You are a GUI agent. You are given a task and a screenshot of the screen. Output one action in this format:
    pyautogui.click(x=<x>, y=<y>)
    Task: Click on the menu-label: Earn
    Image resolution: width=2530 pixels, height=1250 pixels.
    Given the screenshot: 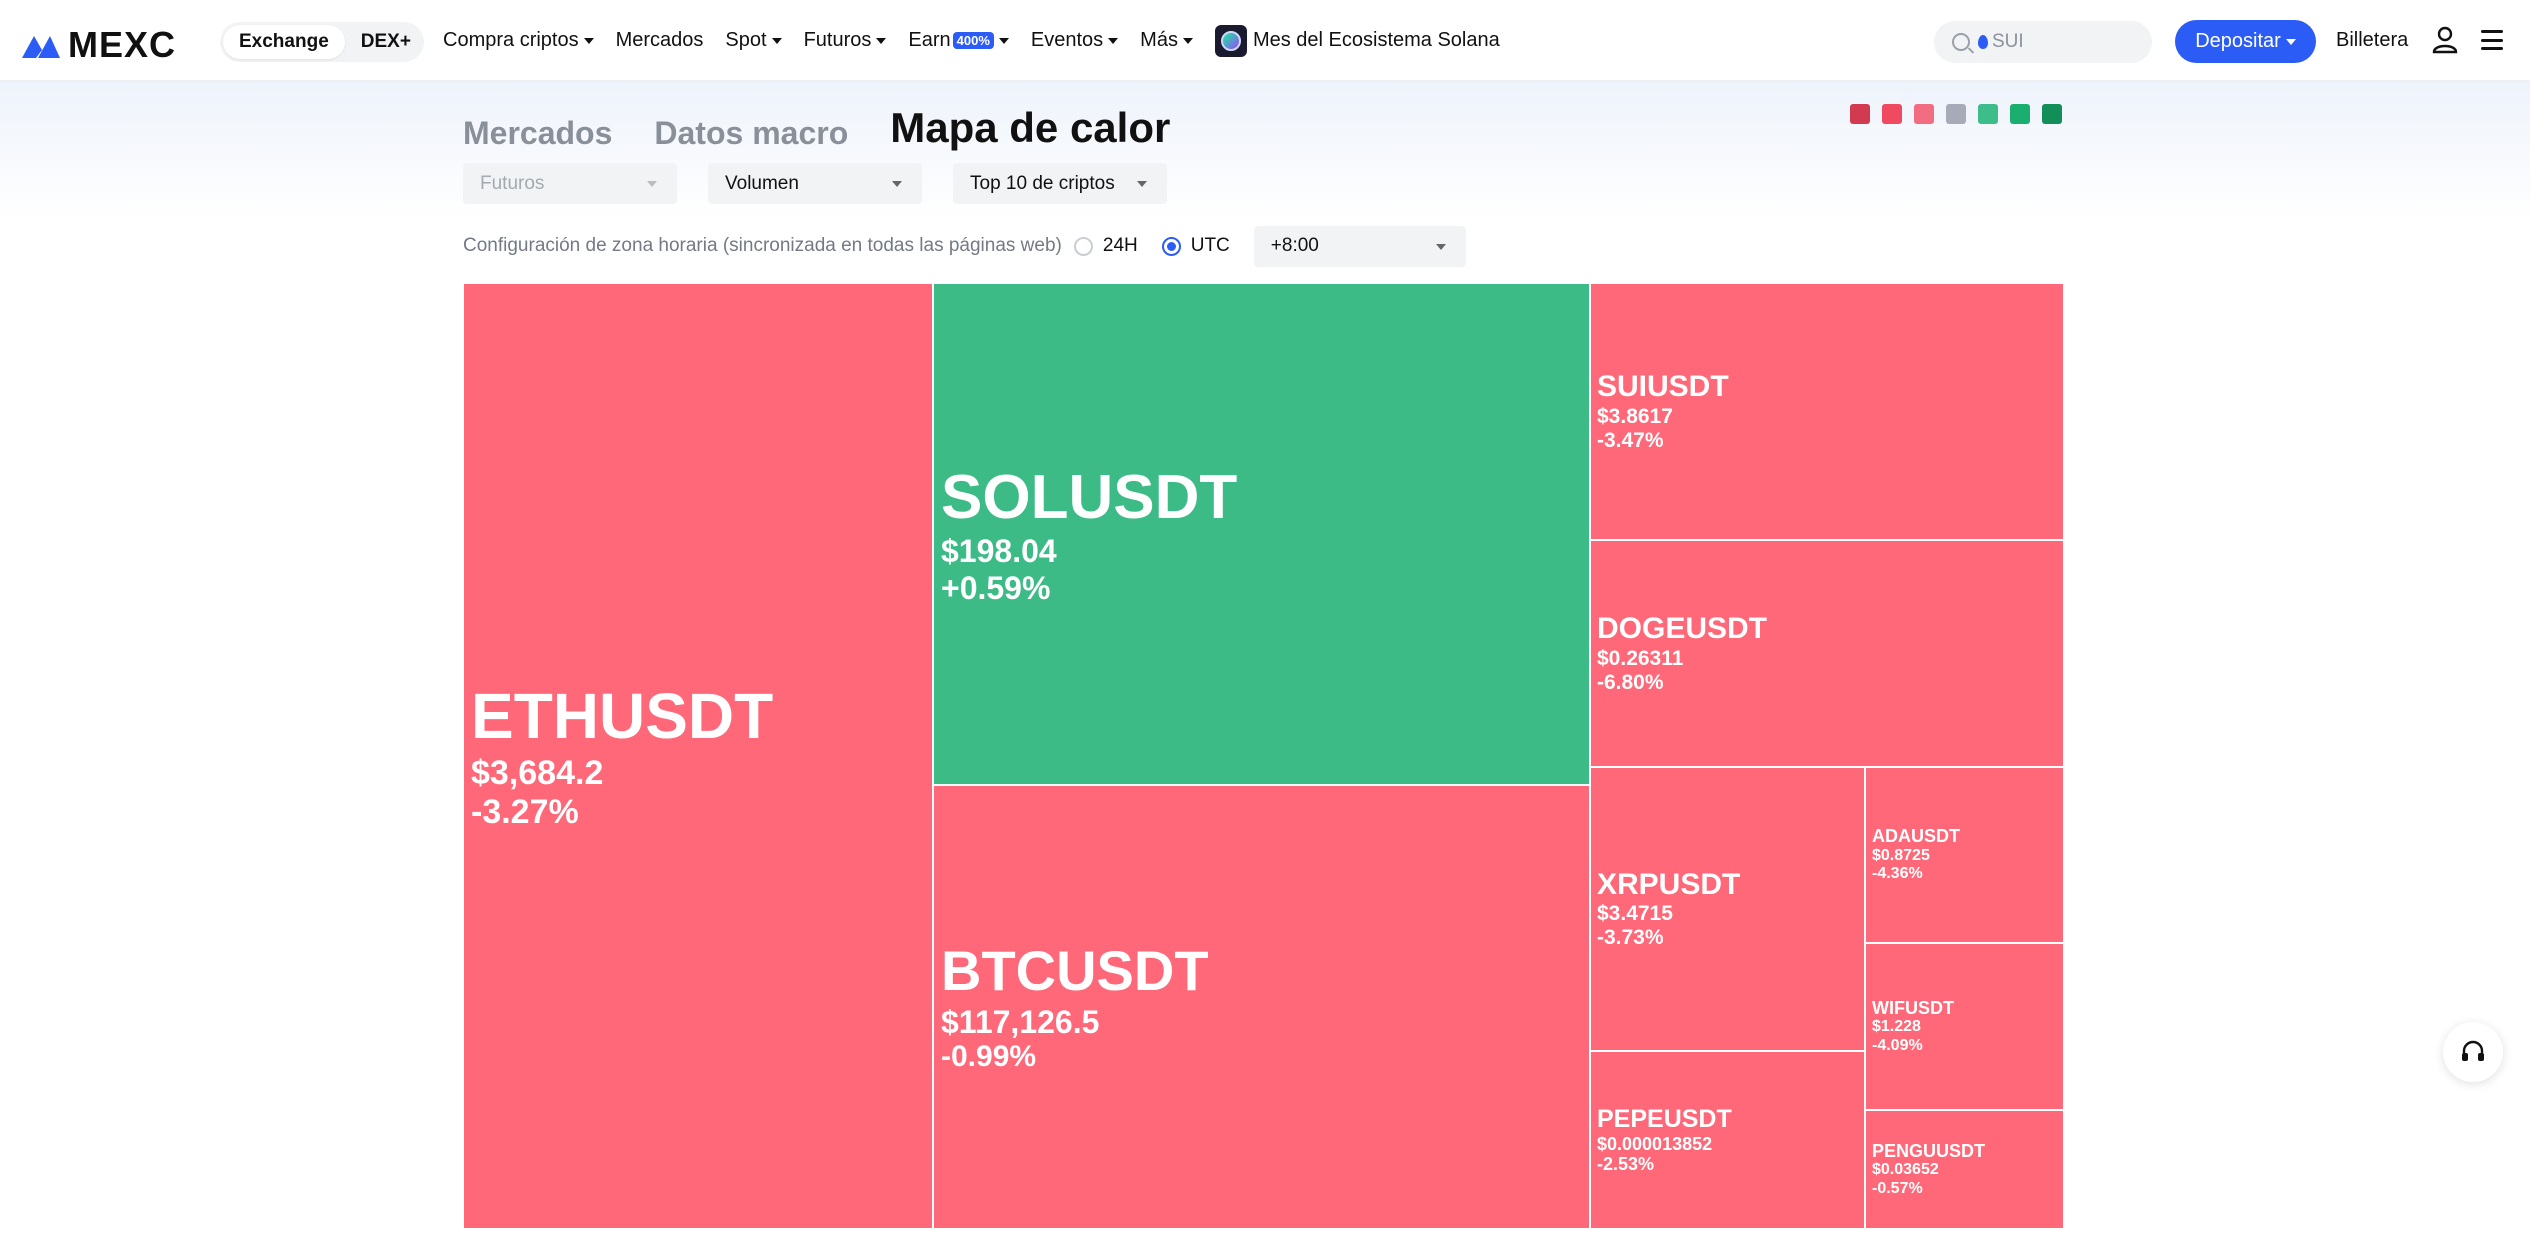 What is the action you would take?
    pyautogui.click(x=929, y=40)
    